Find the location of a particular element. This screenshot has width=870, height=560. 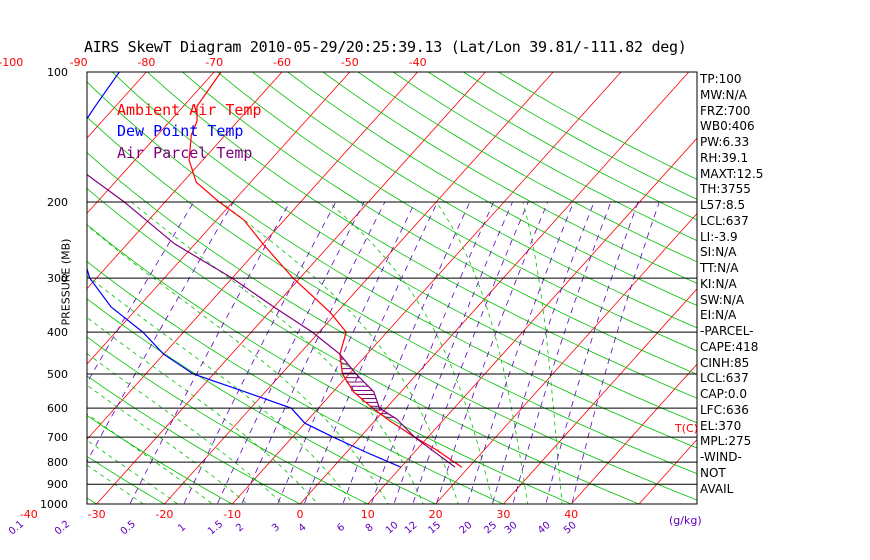

mixing-ratio-tick-label: 40 is located at coordinates (544, 528).